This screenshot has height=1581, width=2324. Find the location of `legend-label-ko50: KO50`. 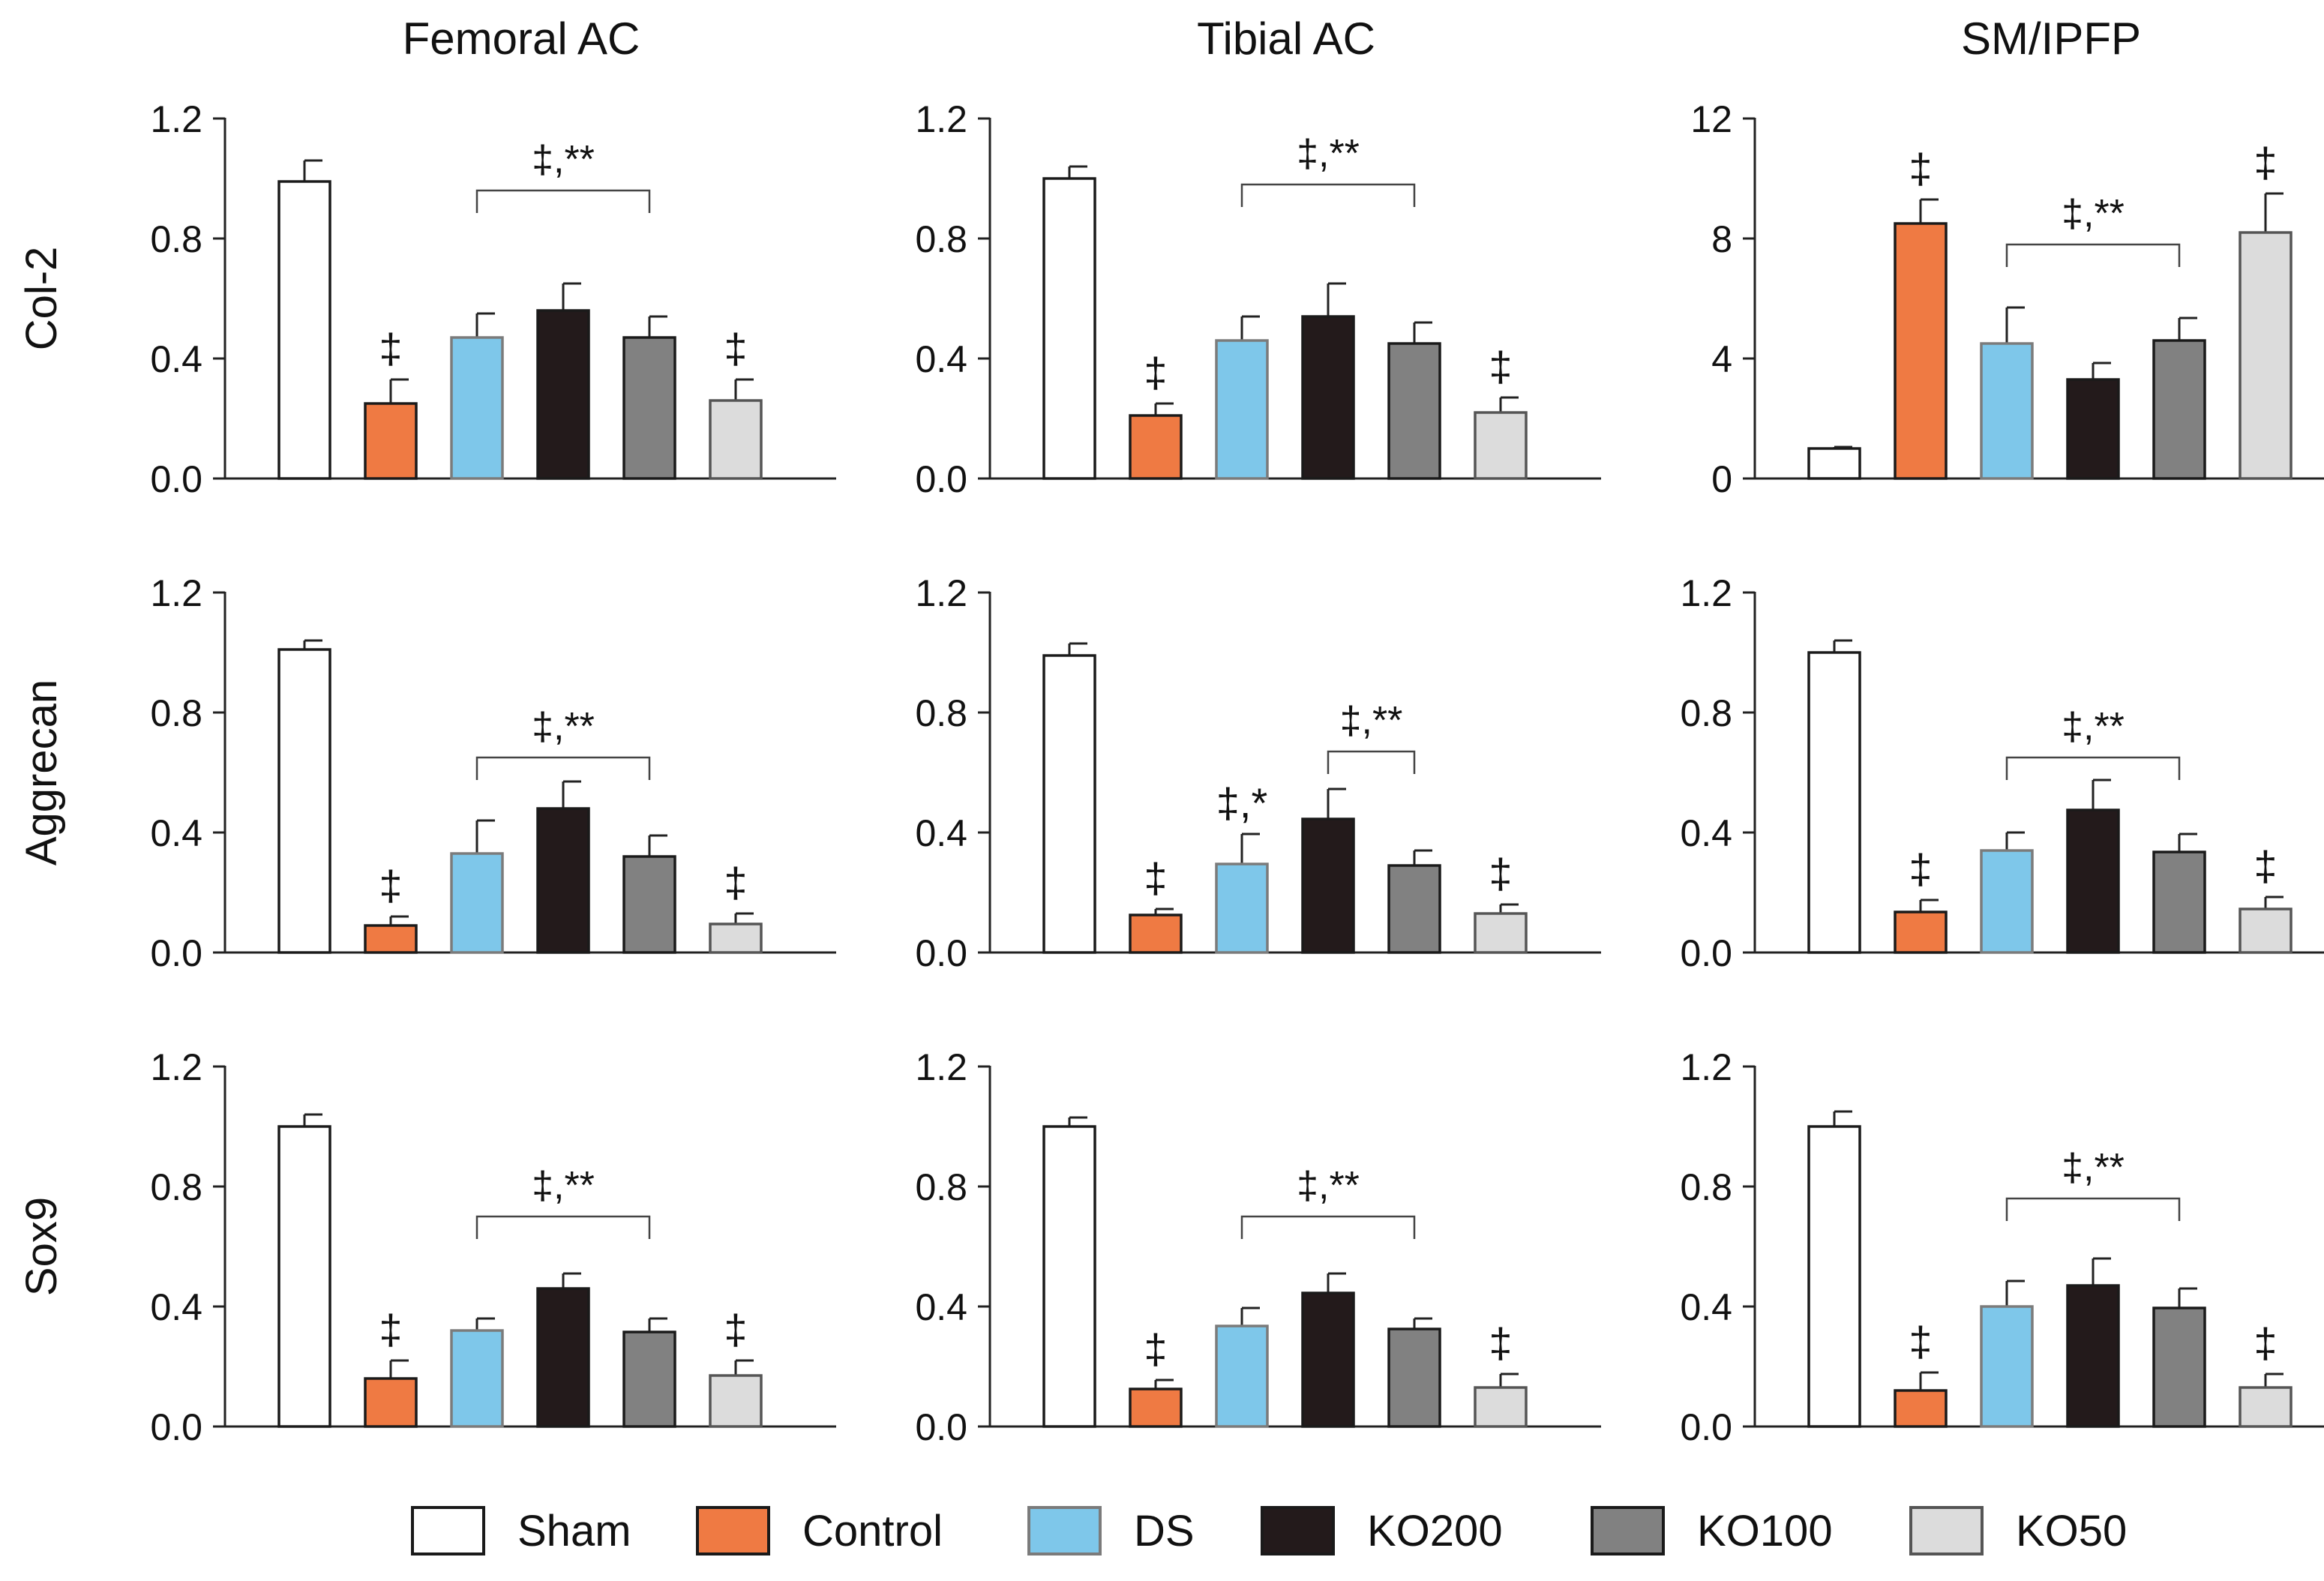

legend-label-ko50: KO50 is located at coordinates (2071, 1531).